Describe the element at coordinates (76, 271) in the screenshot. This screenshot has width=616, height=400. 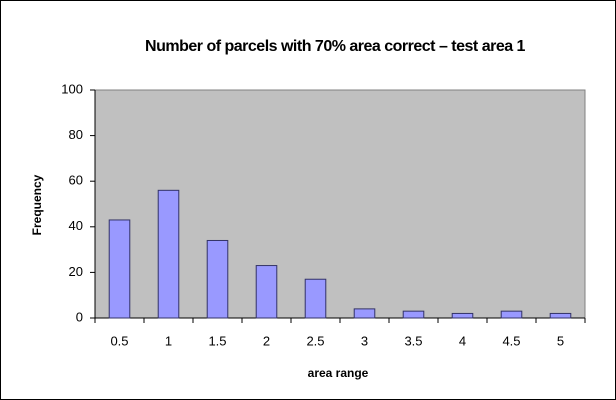
I see `y-tick-label: 20` at that location.